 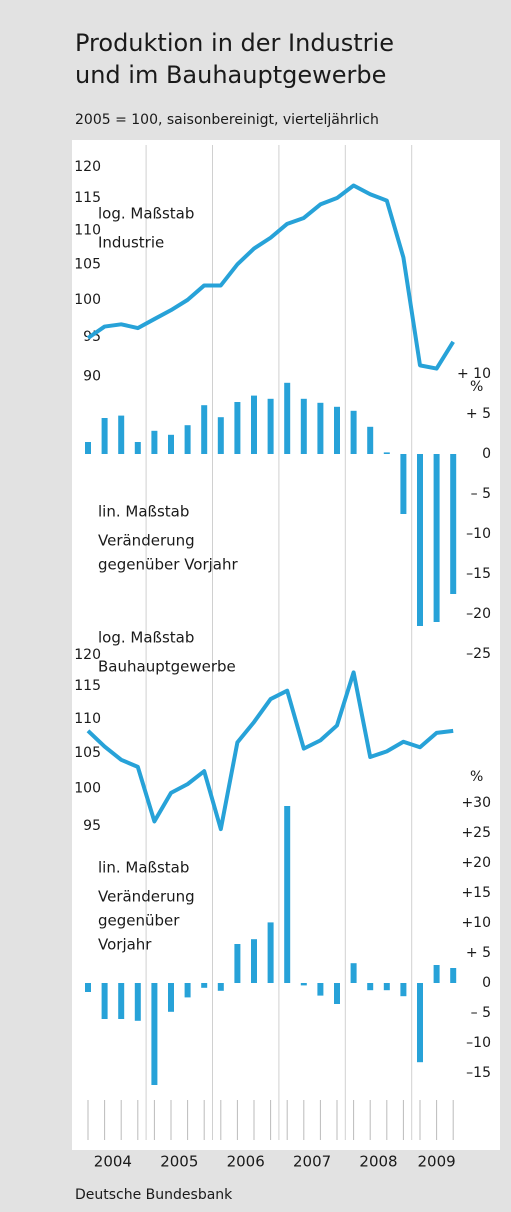 I want to click on x-tick-label: 2006, so click(x=246, y=1162).